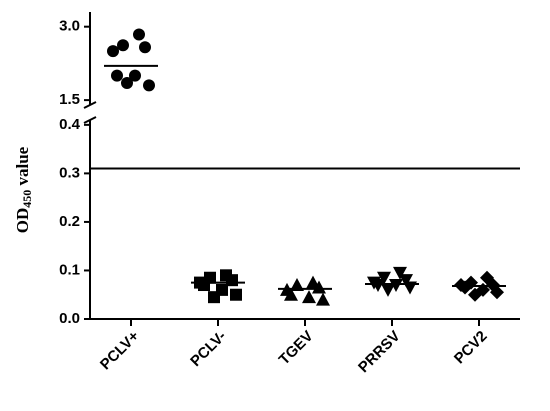  Describe the element at coordinates (70, 124) in the screenshot. I see `y-tick-label: 0.4` at that location.